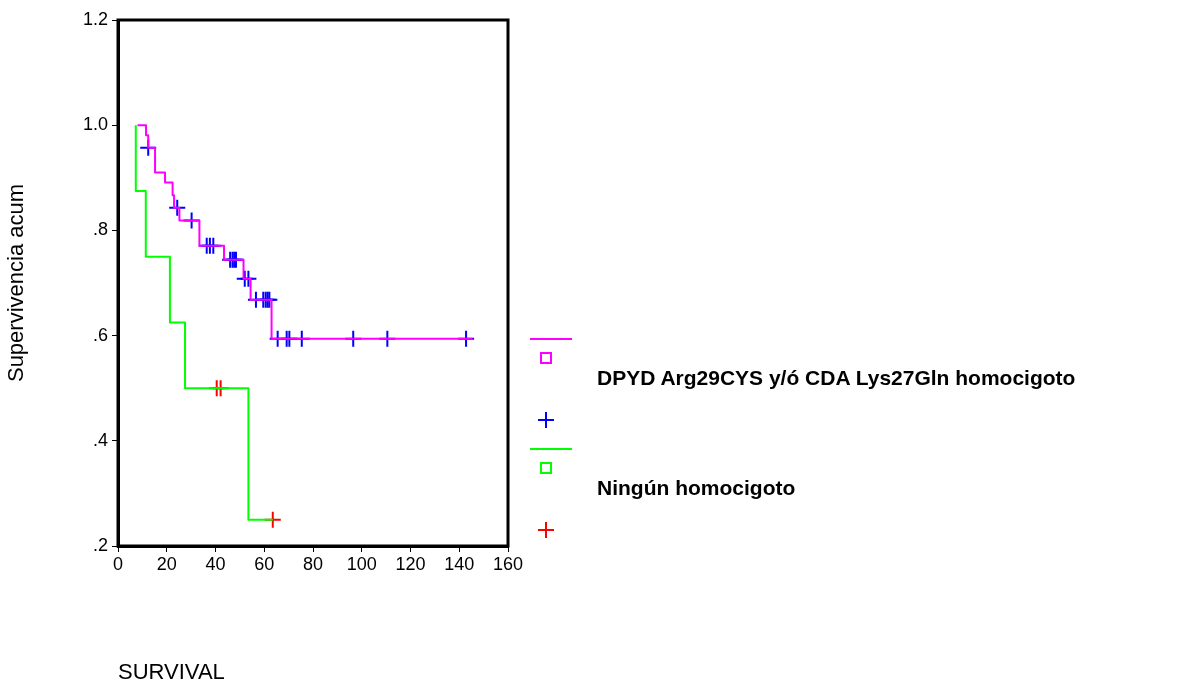 This screenshot has height=690, width=1194. I want to click on y-tick-label: .6, so click(100, 334).